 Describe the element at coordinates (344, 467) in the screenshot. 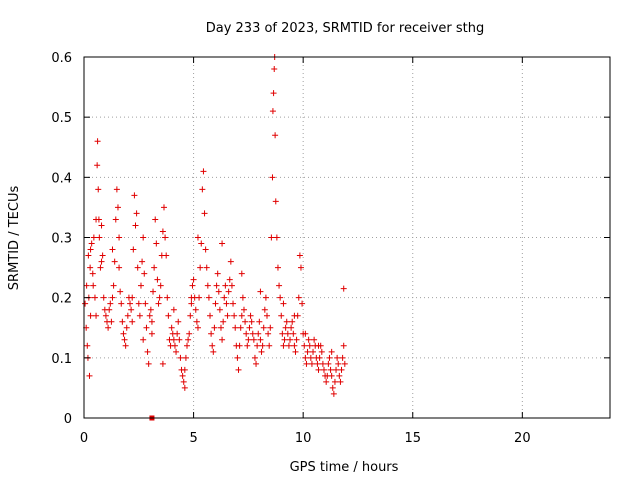

I see `x-axis-label: GPS time / hours` at that location.